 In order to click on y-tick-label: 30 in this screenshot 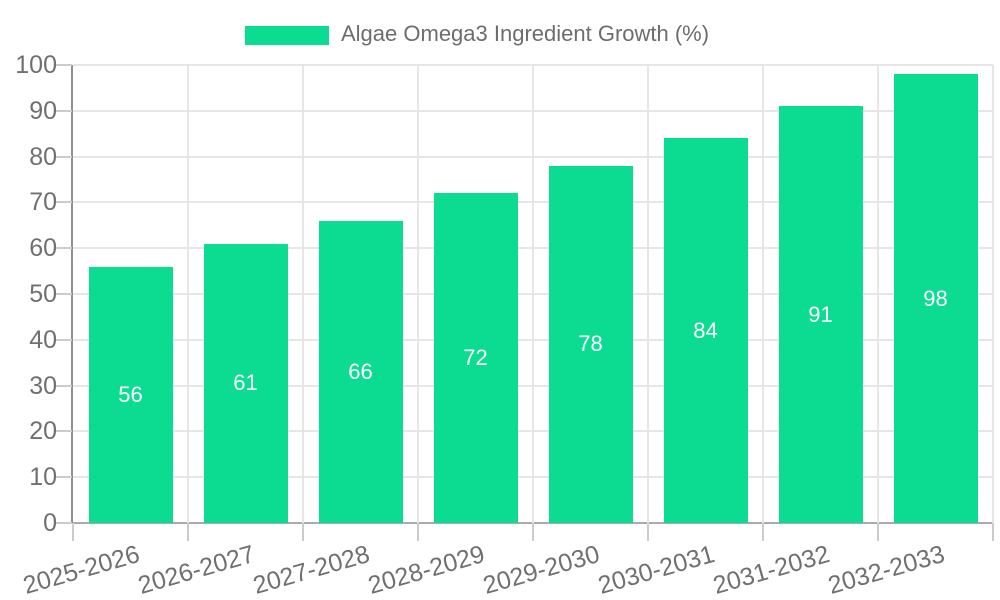, I will do `click(43, 385)`.